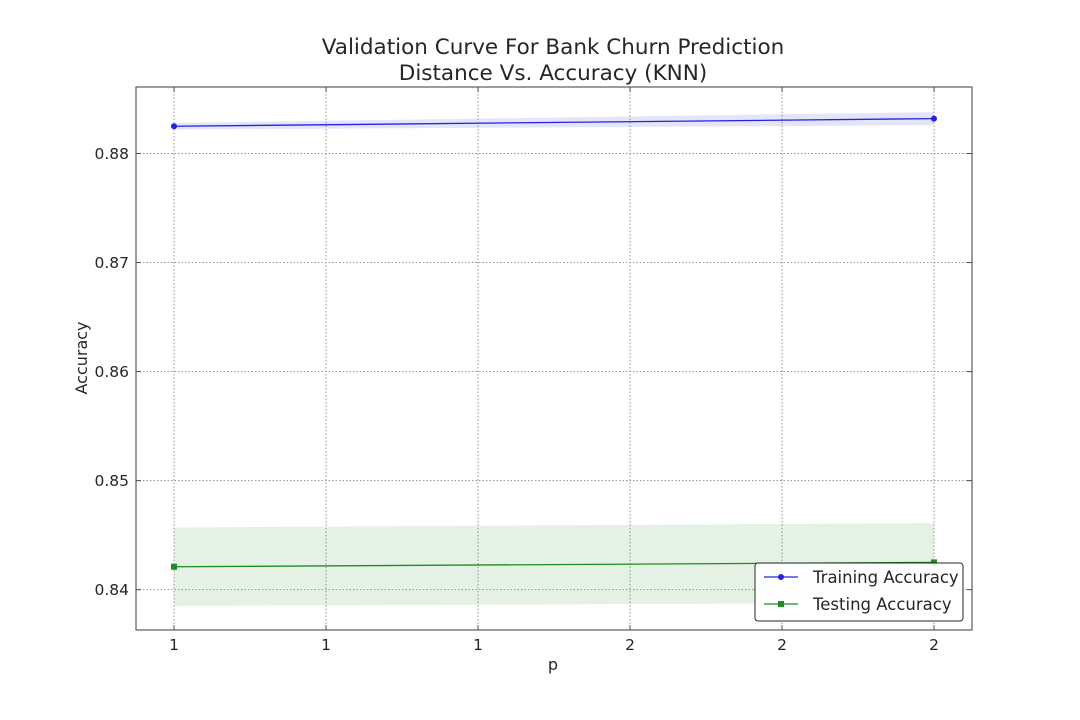  Describe the element at coordinates (111, 154) in the screenshot. I see `y-tick-label: 0.88` at that location.